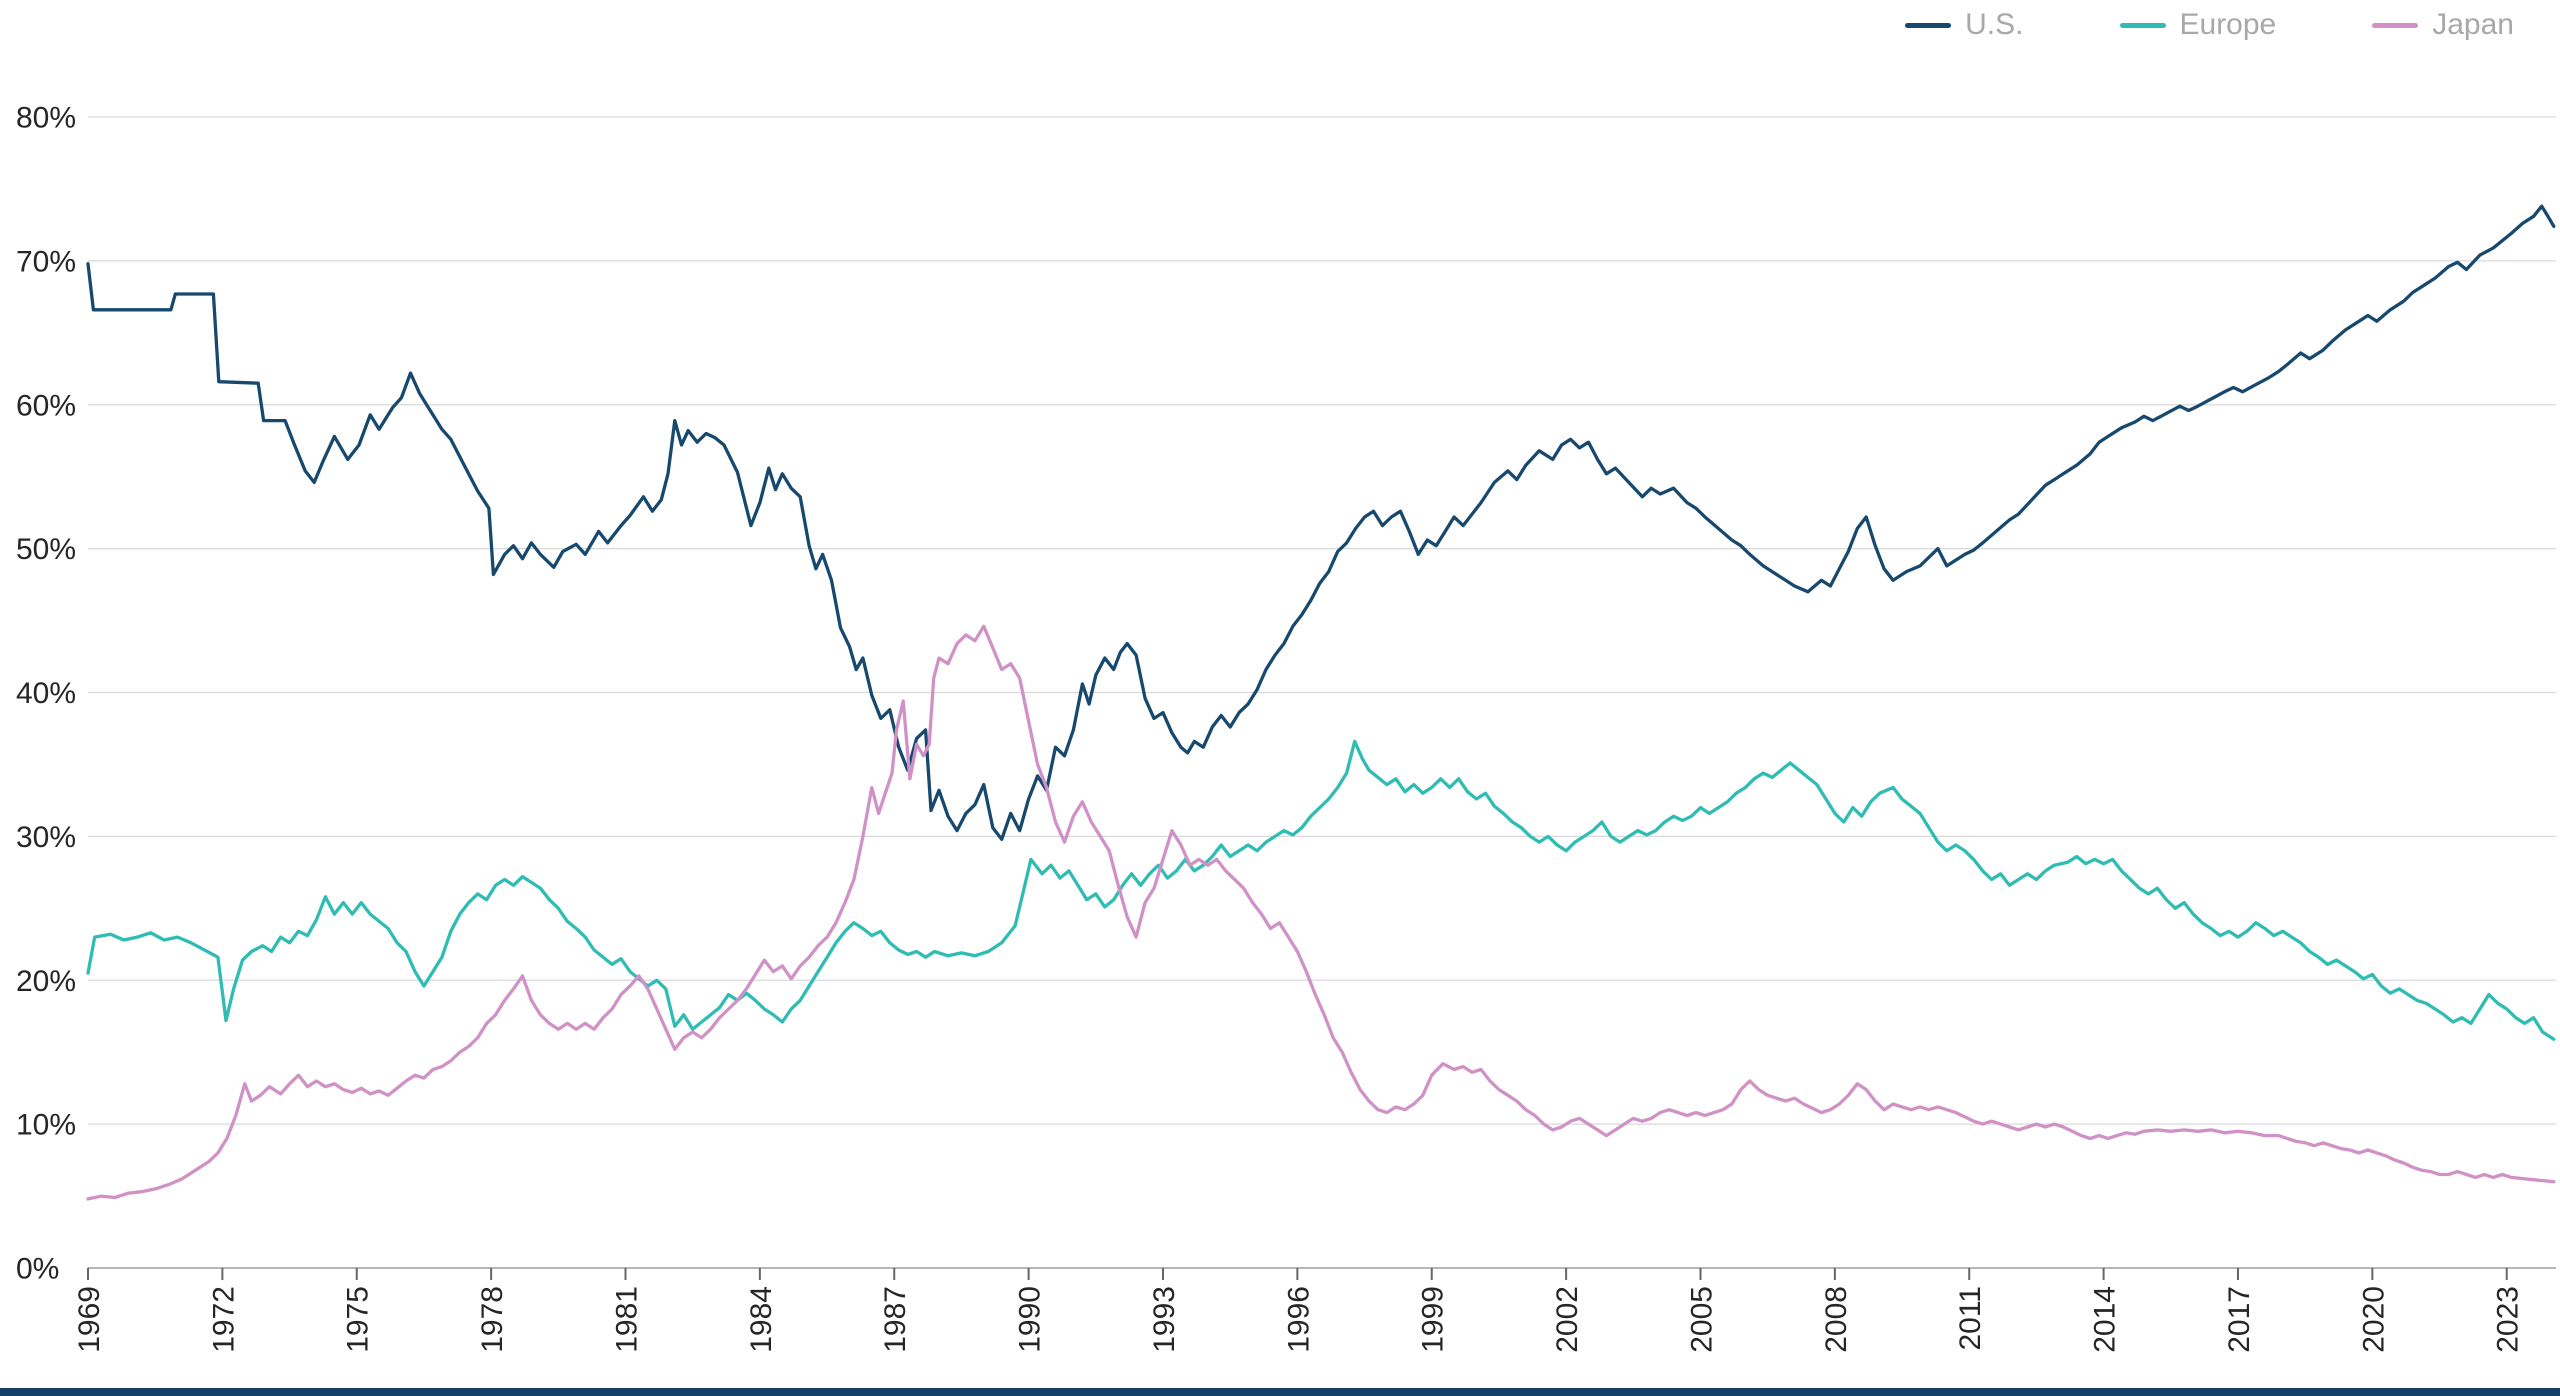 This screenshot has width=2560, height=1396. Describe the element at coordinates (223, 1319) in the screenshot. I see `svg-text: 1972` at that location.